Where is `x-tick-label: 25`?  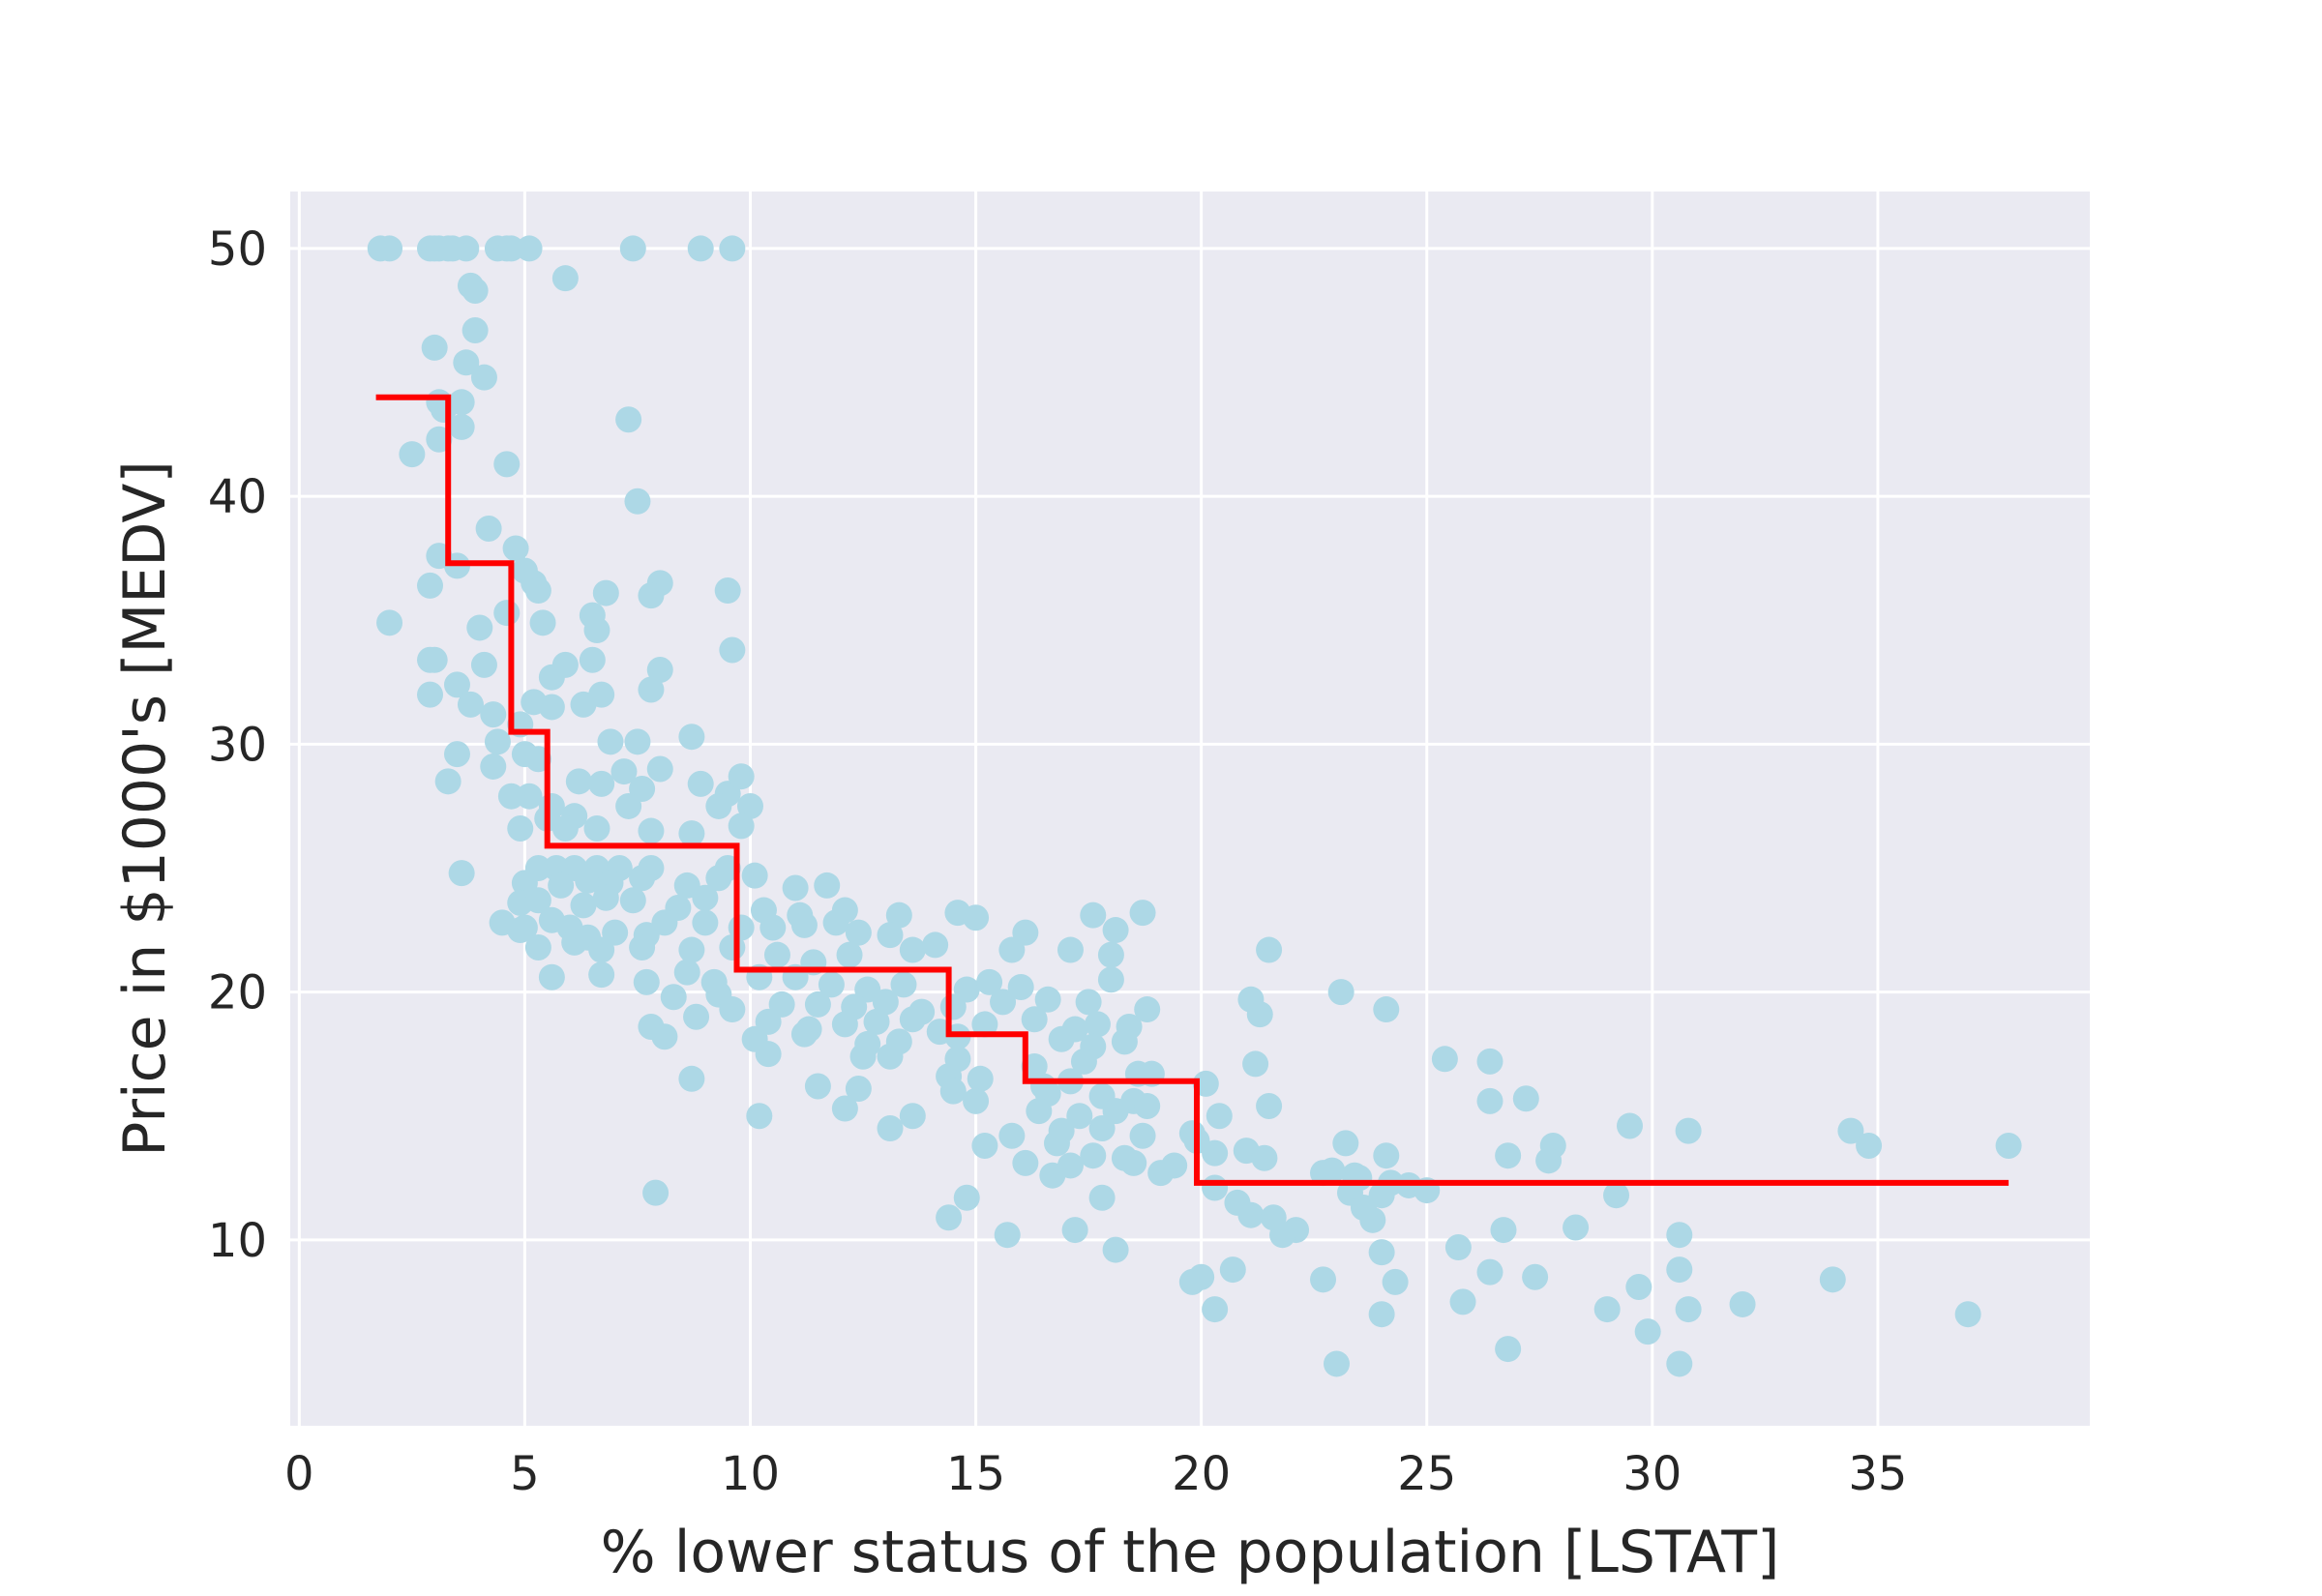 x-tick-label: 25 is located at coordinates (1426, 1474).